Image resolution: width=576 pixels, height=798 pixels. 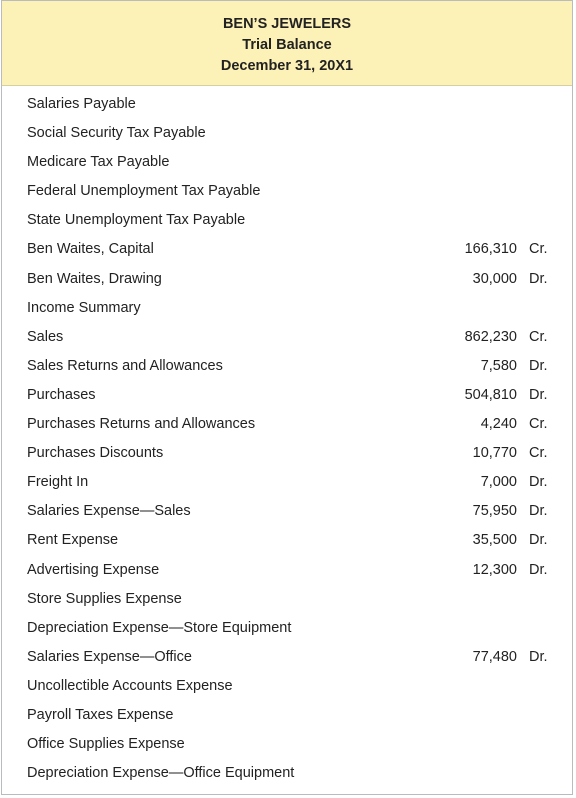 What do you see at coordinates (104, 598) in the screenshot?
I see `account-name: Store Supplies Expense` at bounding box center [104, 598].